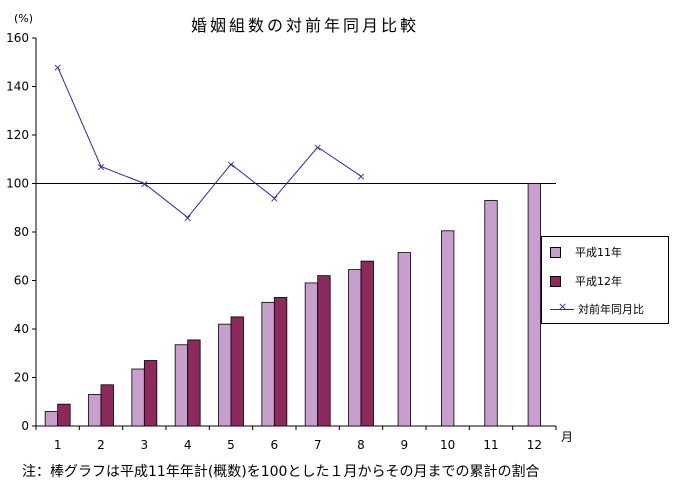  I want to click on x-tick-label: 10, so click(447, 445).